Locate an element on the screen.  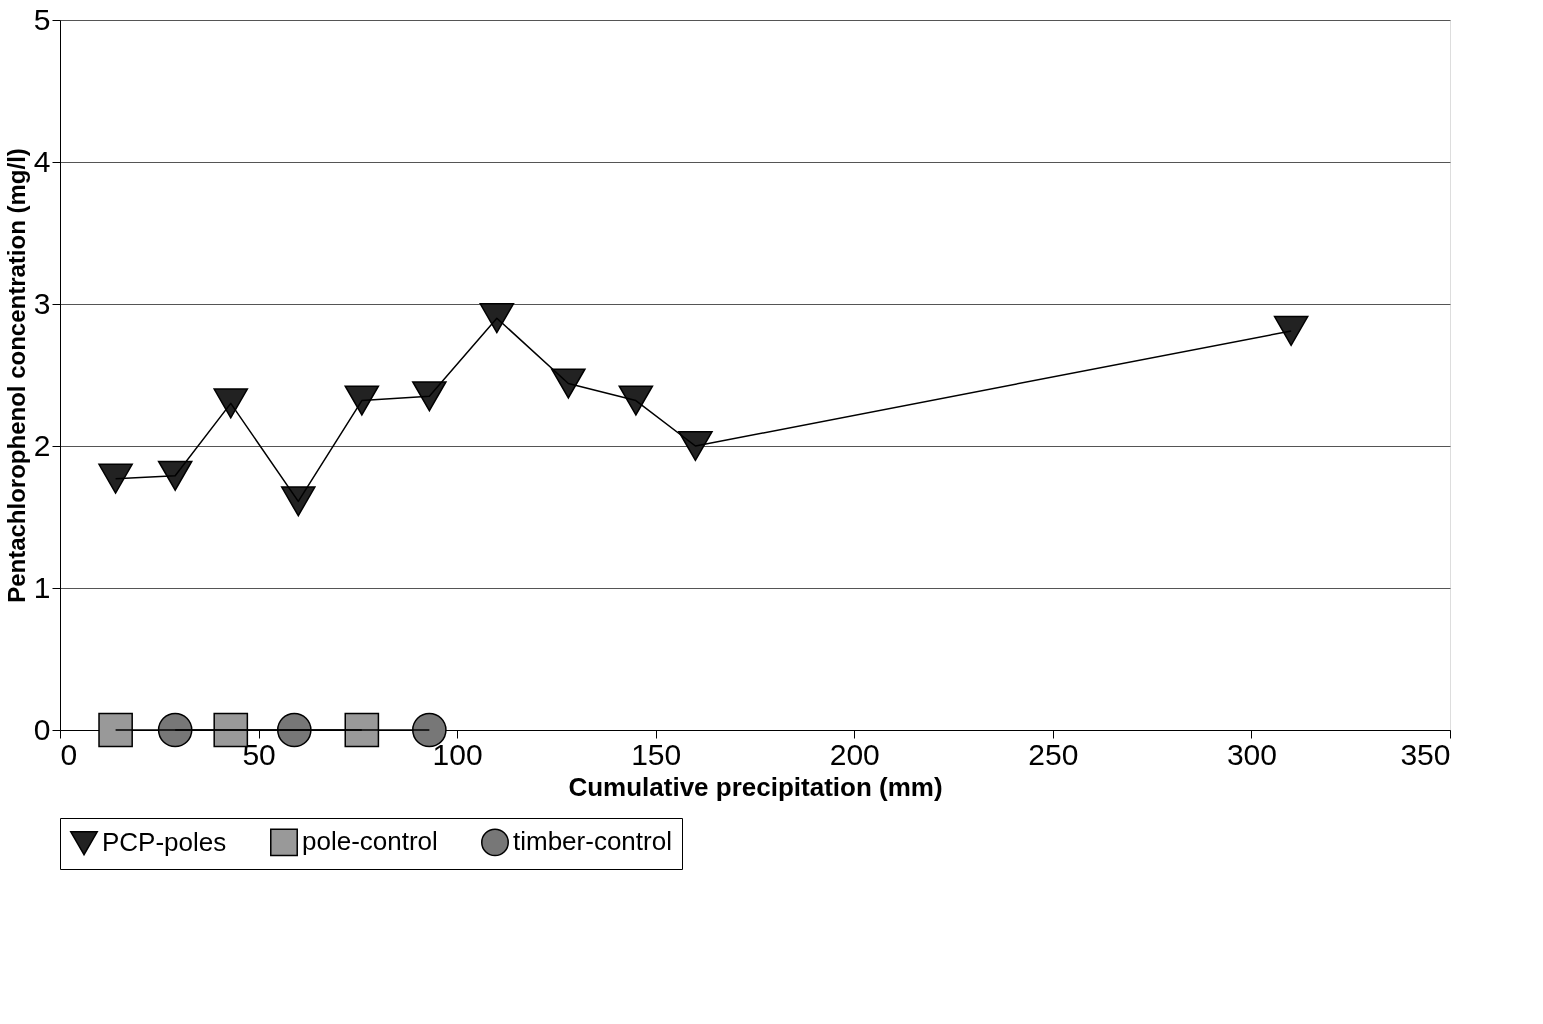
x-tick-label: 300 is located at coordinates (1251, 754).